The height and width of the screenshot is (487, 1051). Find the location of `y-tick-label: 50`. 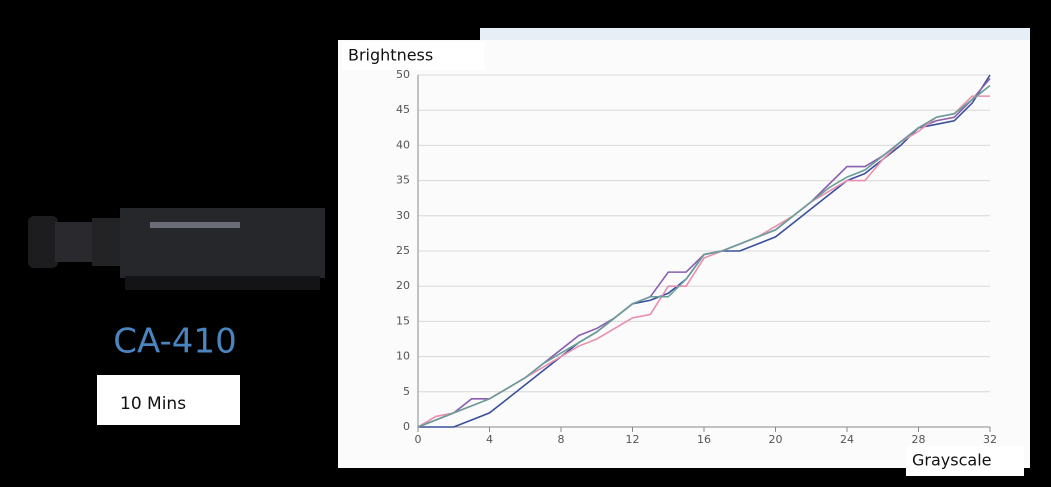

y-tick-label: 50 is located at coordinates (403, 74).